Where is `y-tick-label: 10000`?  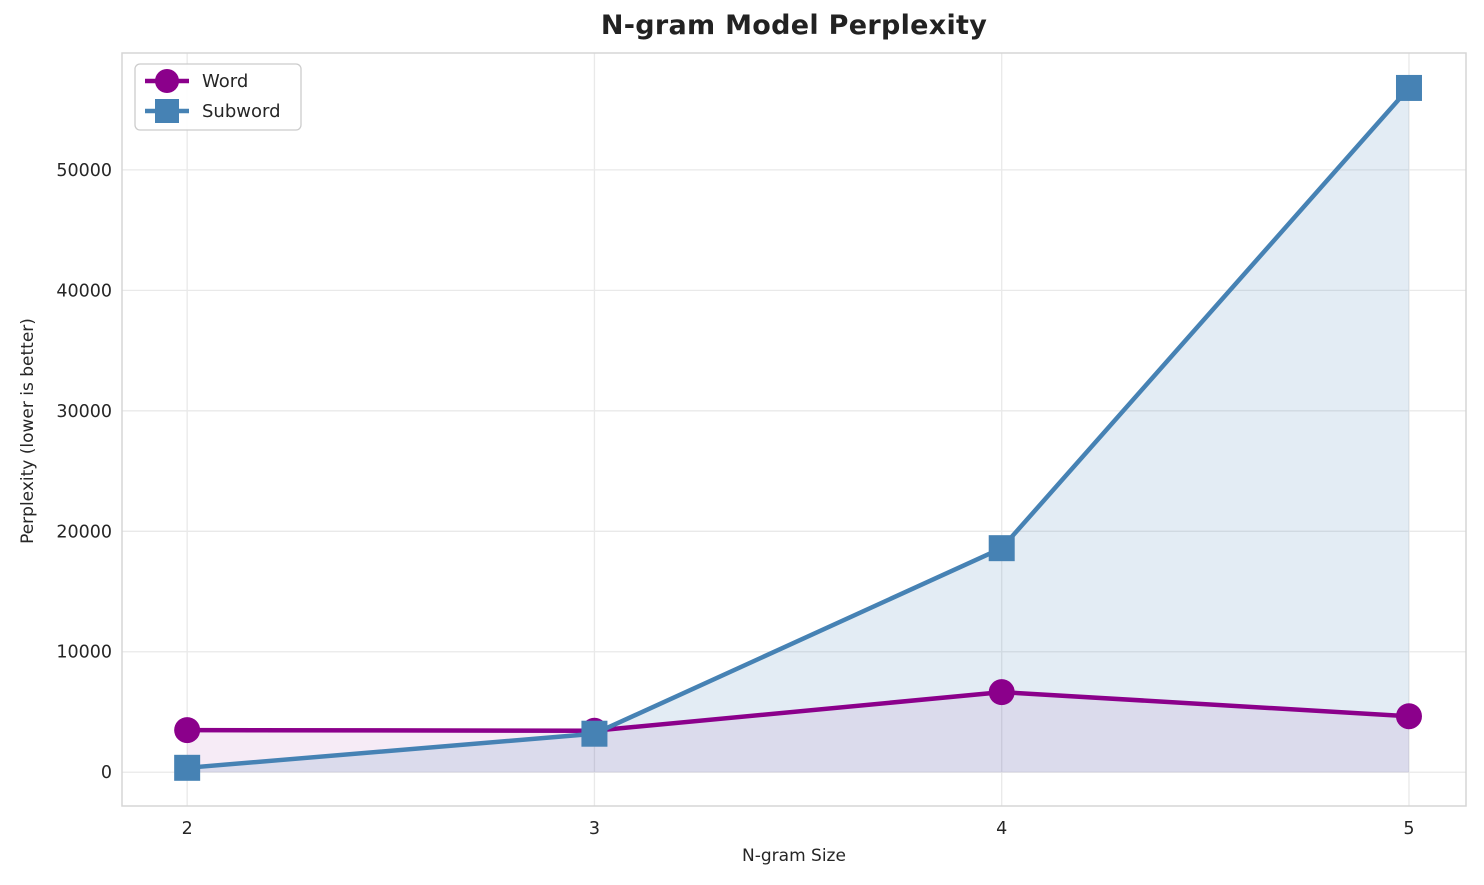
y-tick-label: 10000 is located at coordinates (84, 653).